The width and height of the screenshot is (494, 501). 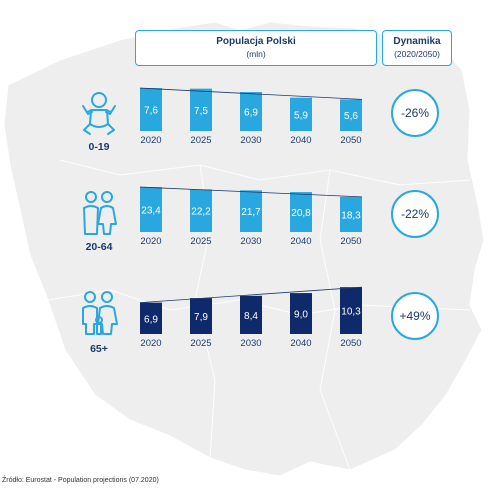 I want to click on year-label-1-4: 2050, so click(x=350, y=241).